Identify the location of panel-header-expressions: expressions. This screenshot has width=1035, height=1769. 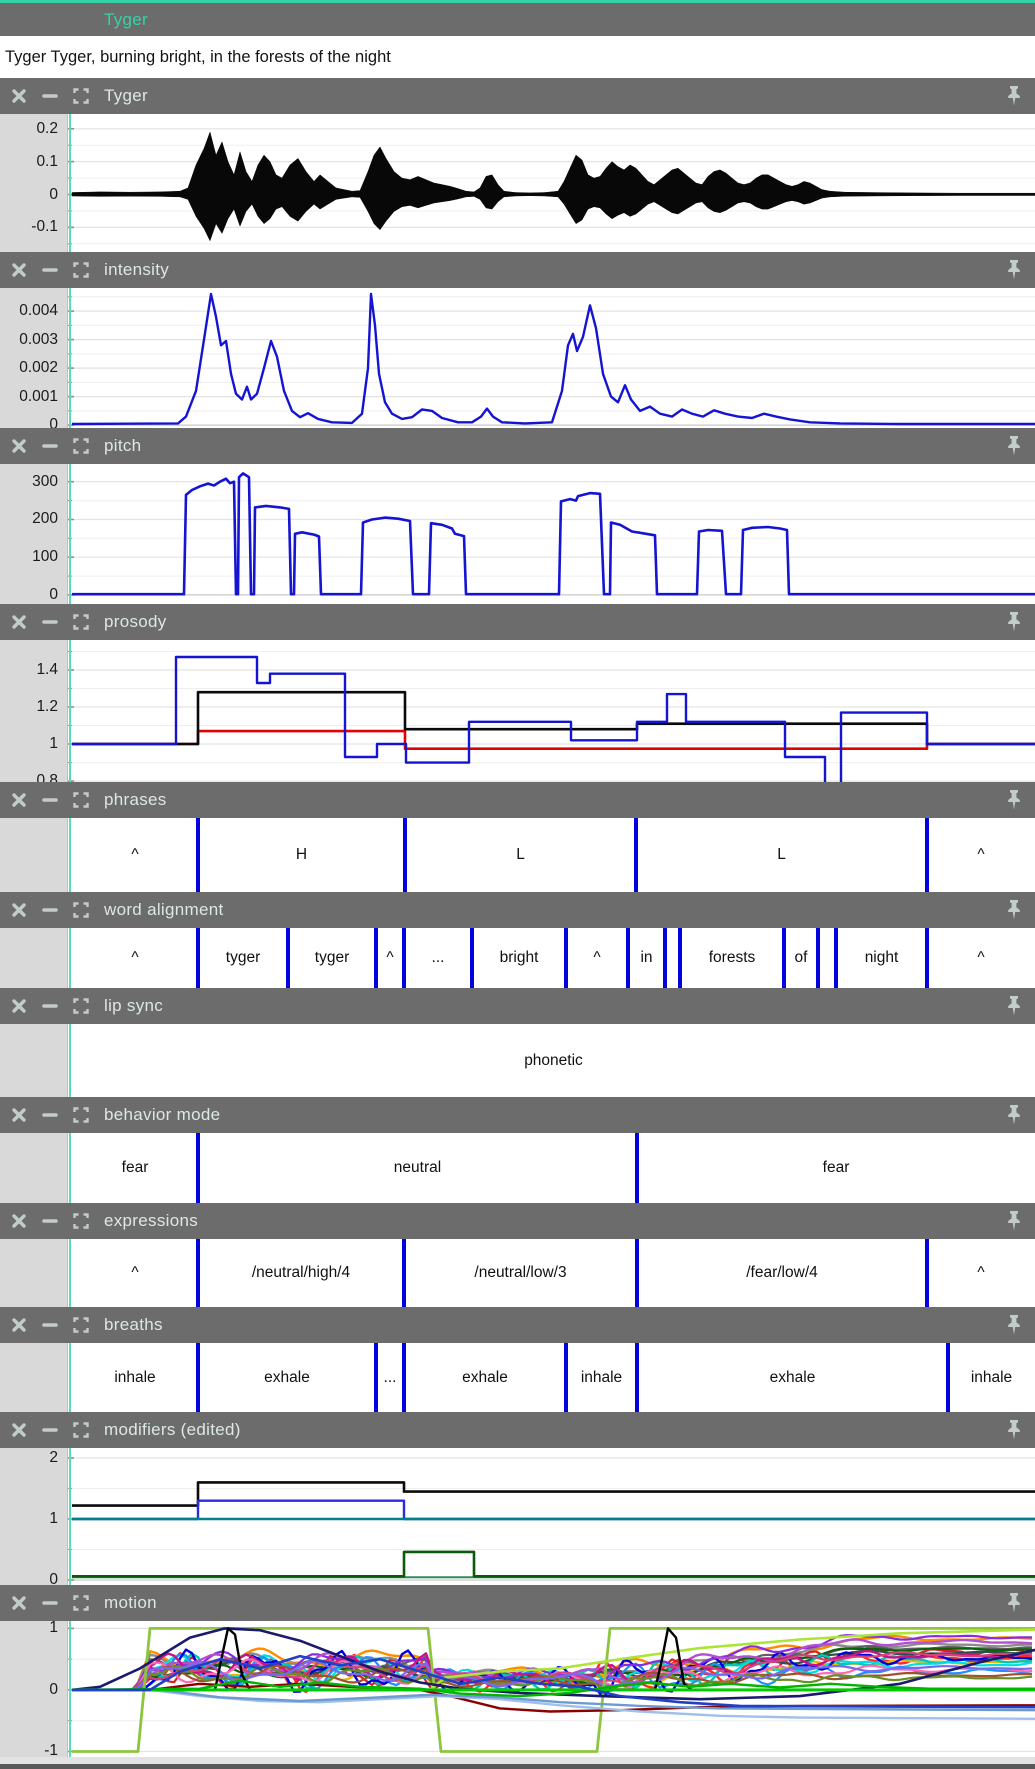
(517, 1221).